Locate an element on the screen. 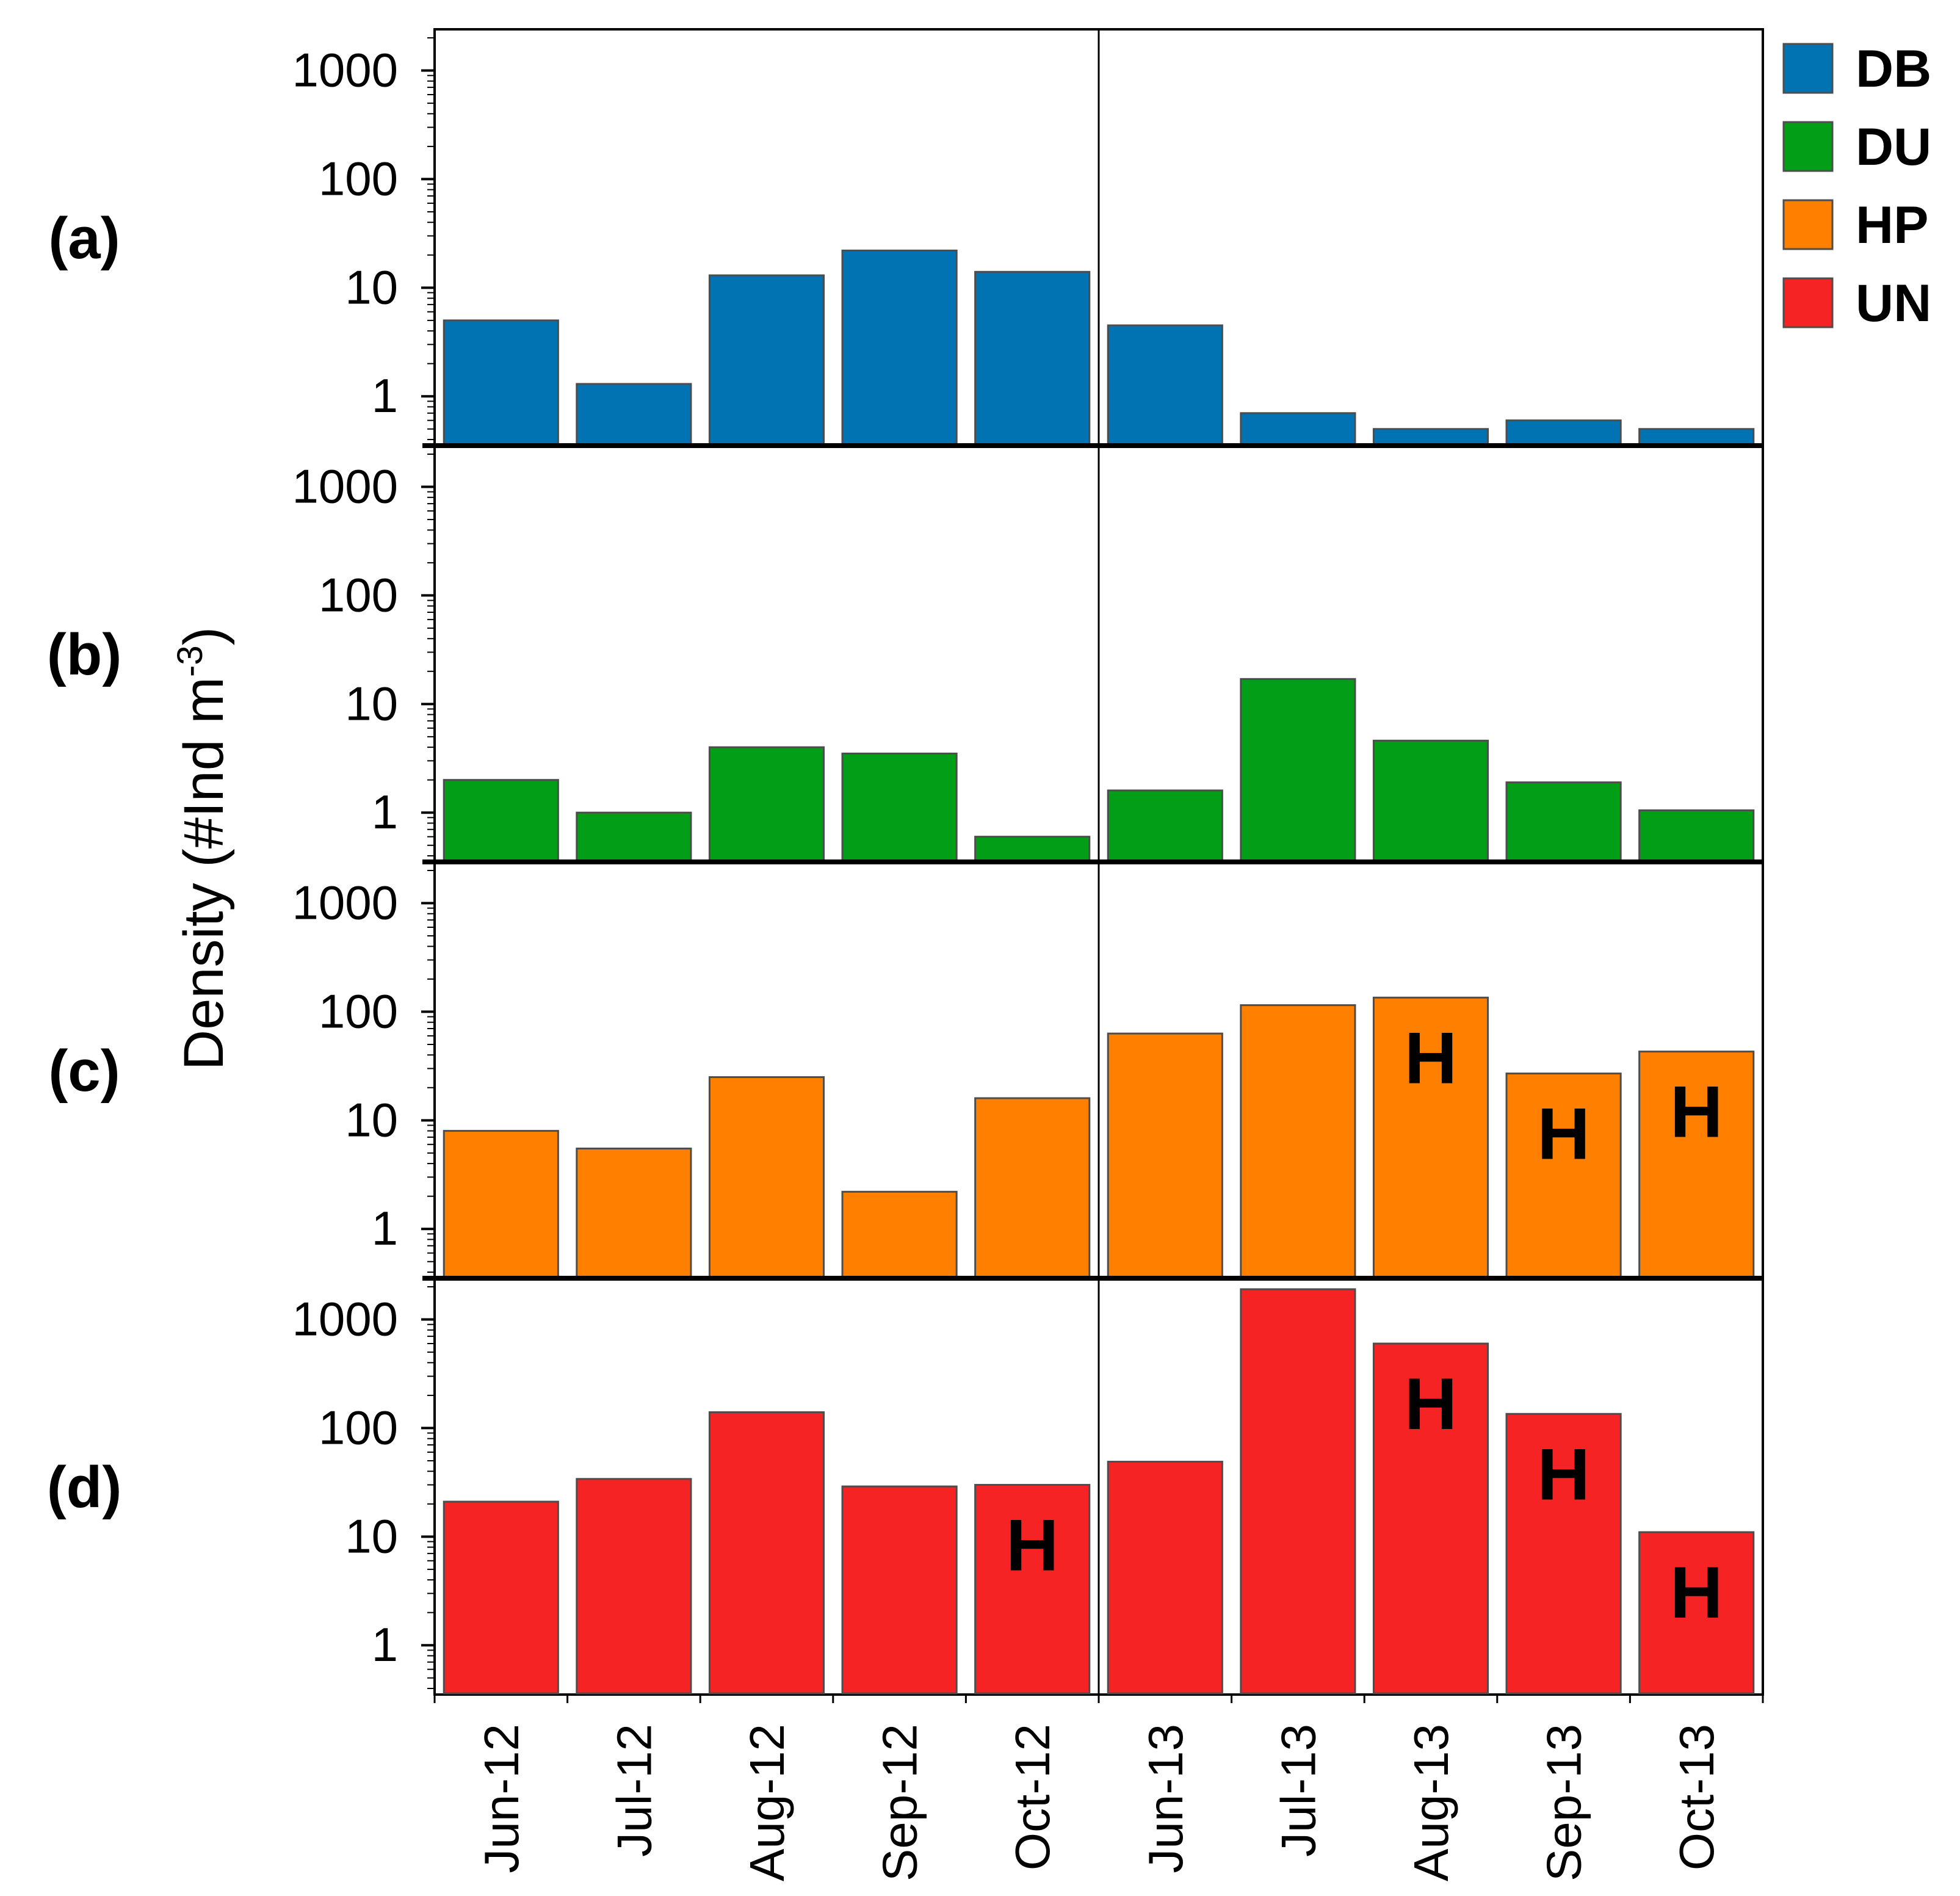 The width and height of the screenshot is (1960, 1896). panel-label: (b) is located at coordinates (85, 654).